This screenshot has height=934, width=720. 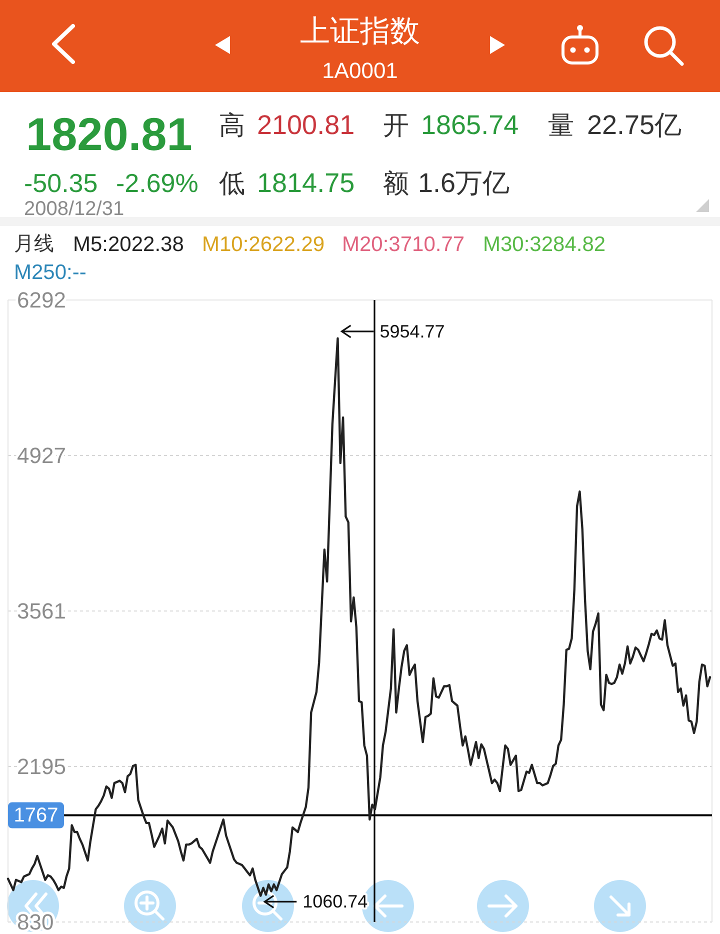 What do you see at coordinates (50, 272) in the screenshot?
I see `text: M250:--` at bounding box center [50, 272].